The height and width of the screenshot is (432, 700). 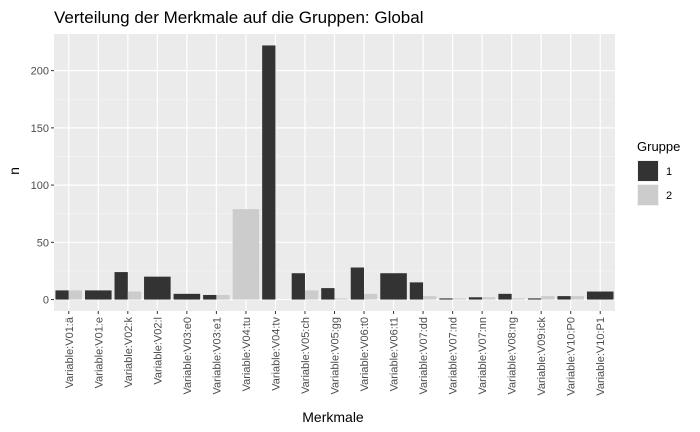 What do you see at coordinates (669, 172) in the screenshot?
I see `legend-label-1: 1` at bounding box center [669, 172].